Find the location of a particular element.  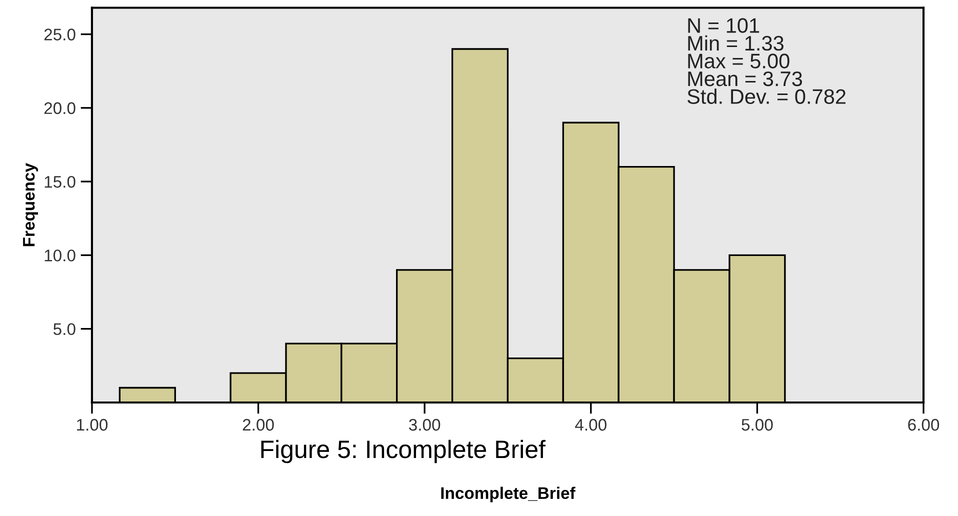

y-tick-label: 5.0 is located at coordinates (64, 329).